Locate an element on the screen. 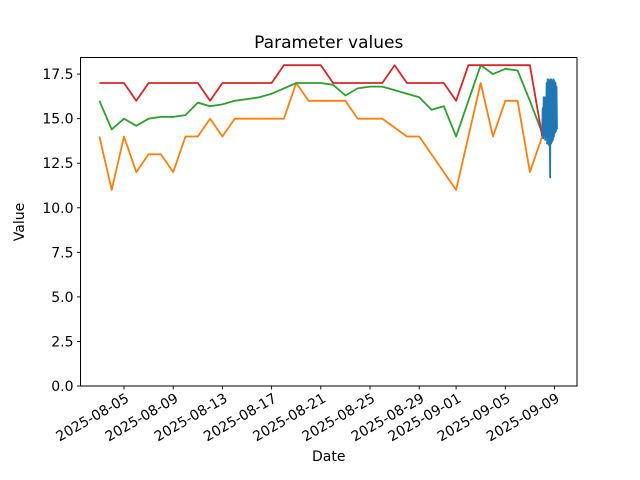 The width and height of the screenshot is (640, 480). series-line-red is located at coordinates (321, 100).